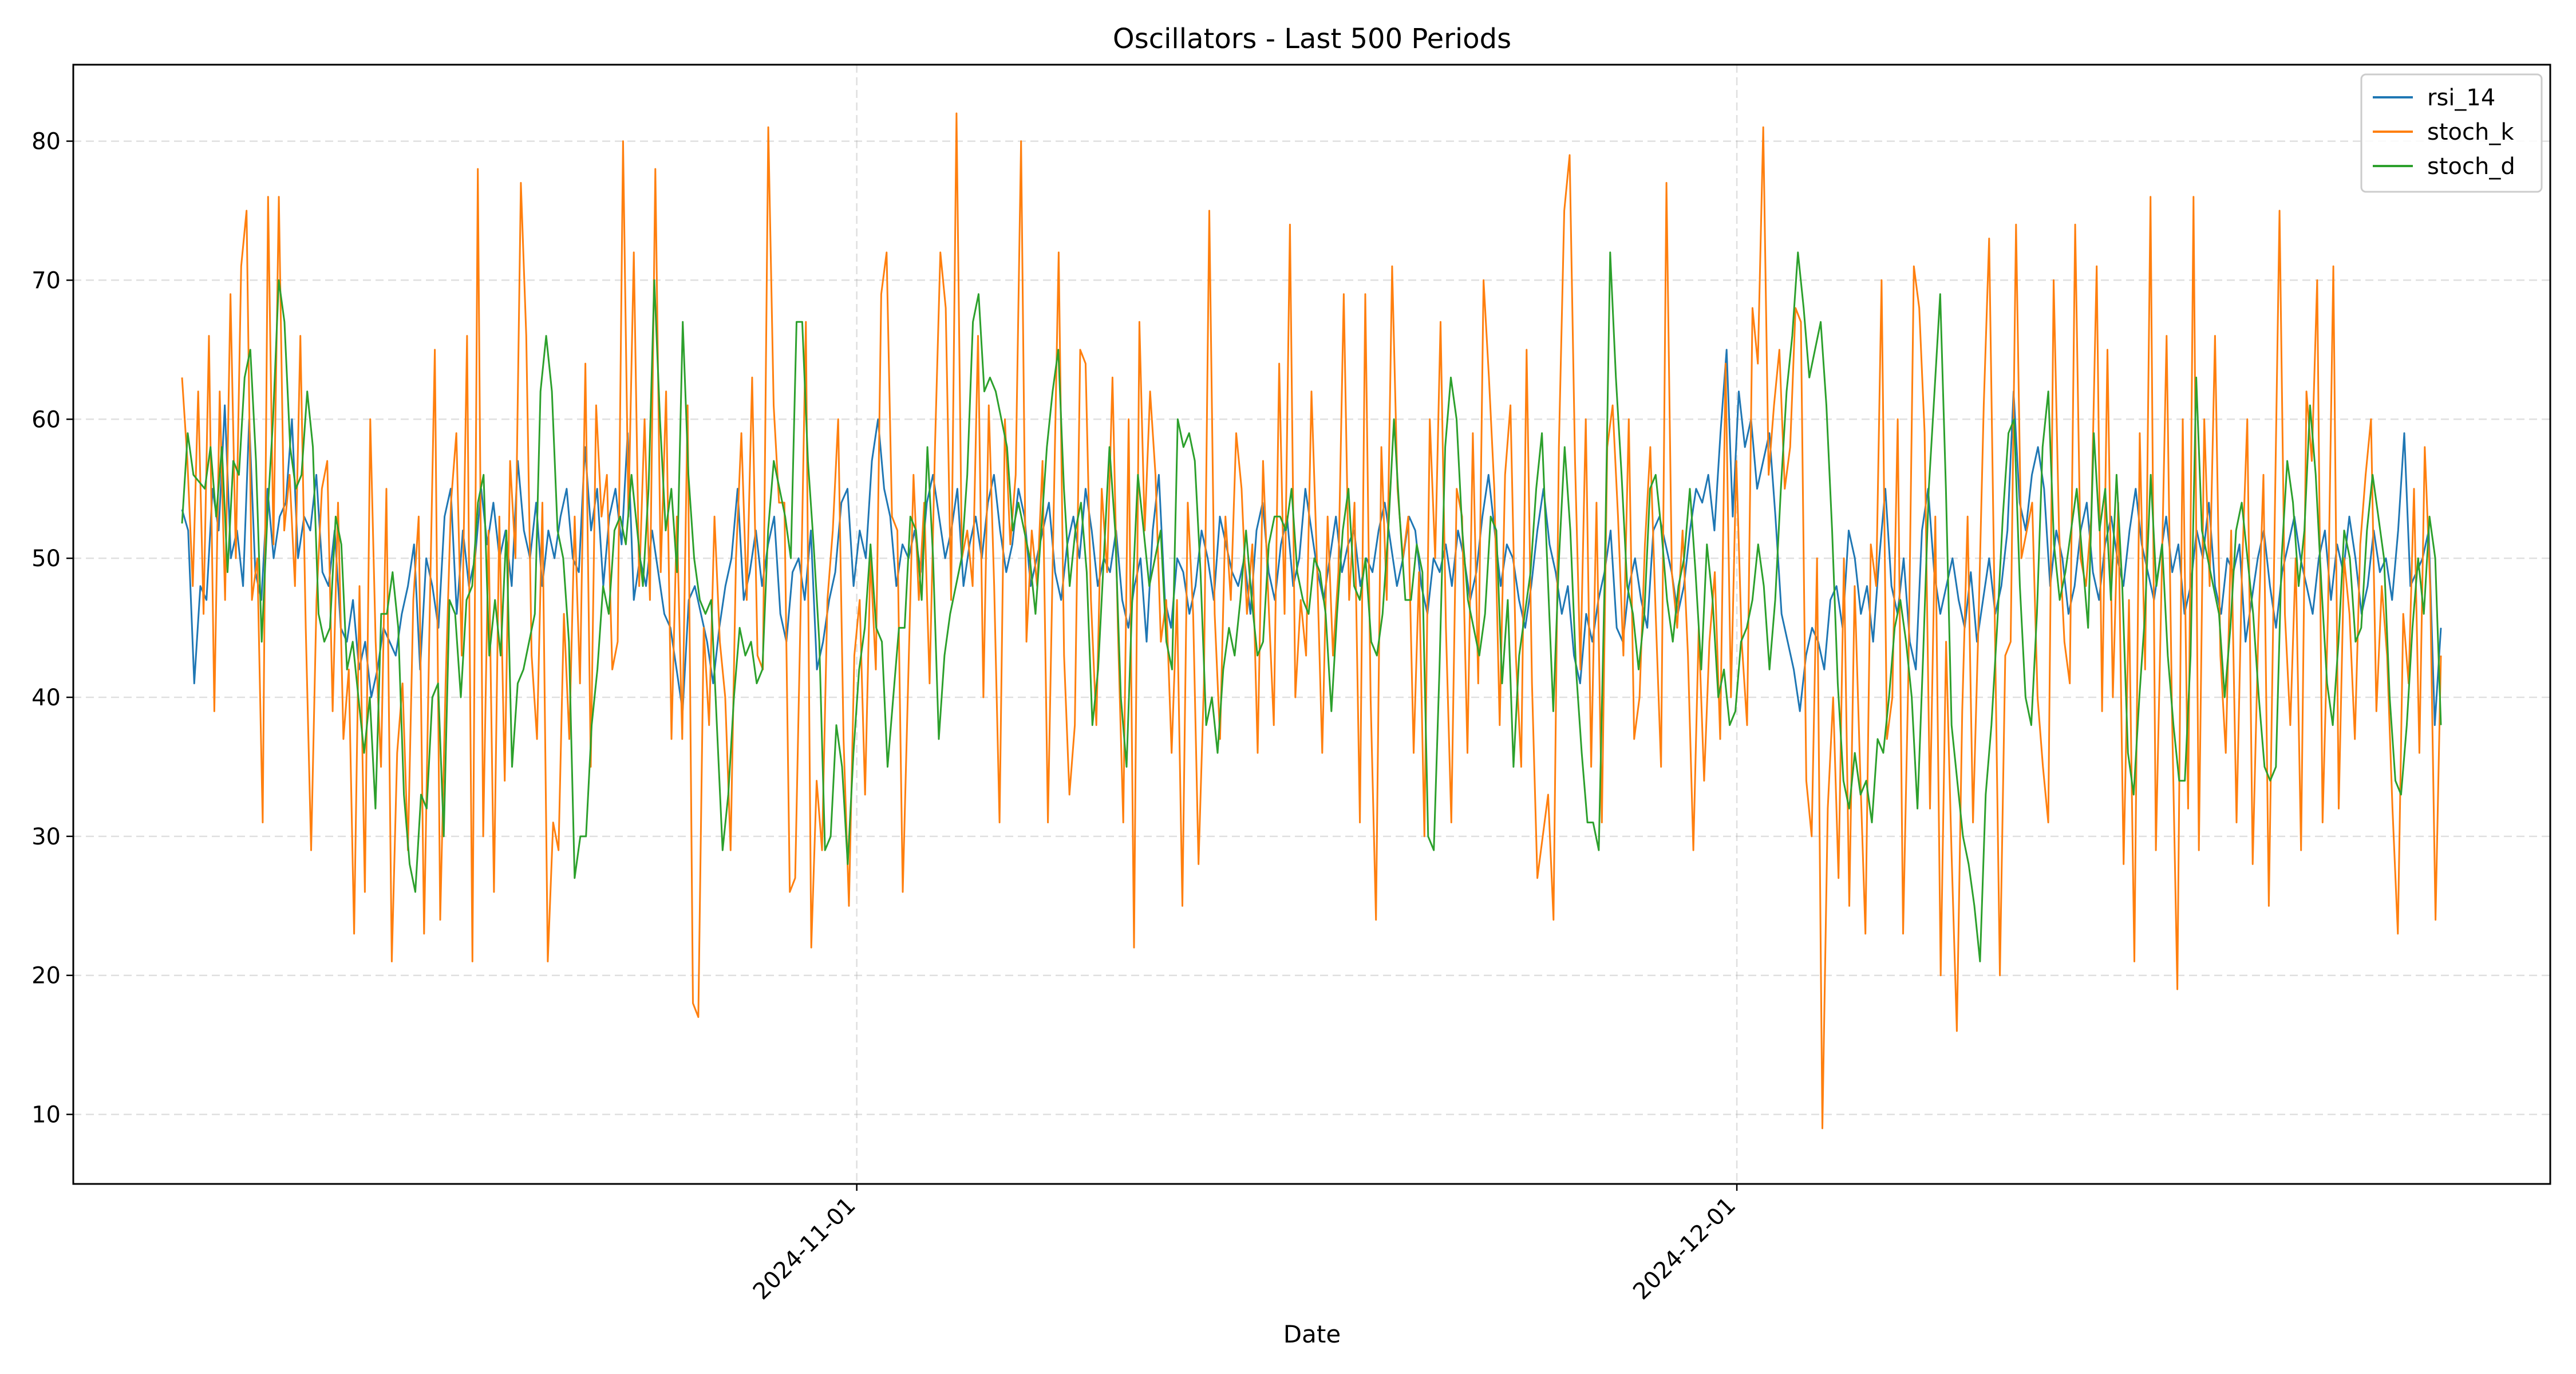 This screenshot has height=1374, width=2576. Describe the element at coordinates (46, 1115) in the screenshot. I see `y-tick-label: 10` at that location.